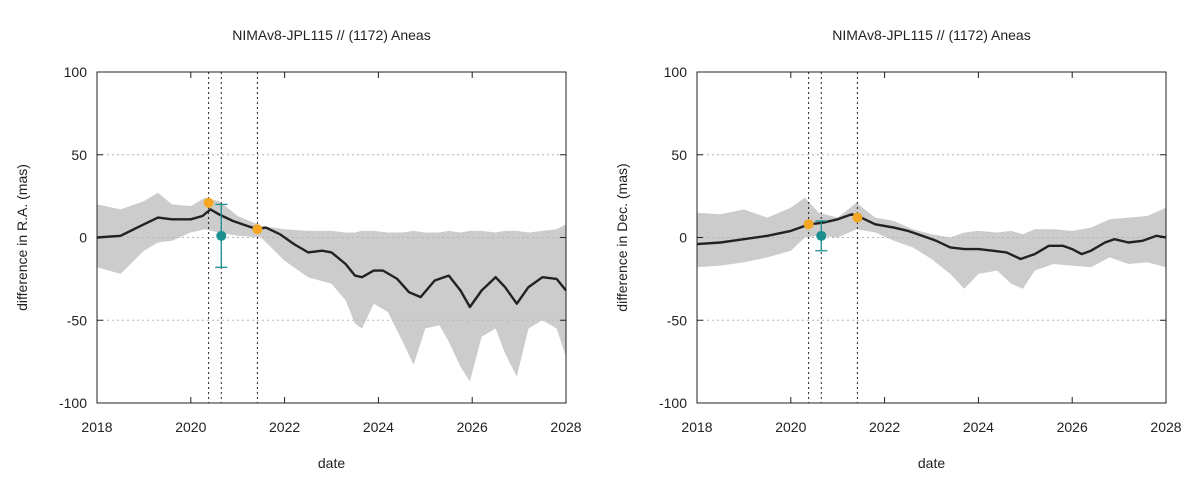  Describe the element at coordinates (22, 237) in the screenshot. I see `y-axis-label: difference in R.A. (mas)` at that location.